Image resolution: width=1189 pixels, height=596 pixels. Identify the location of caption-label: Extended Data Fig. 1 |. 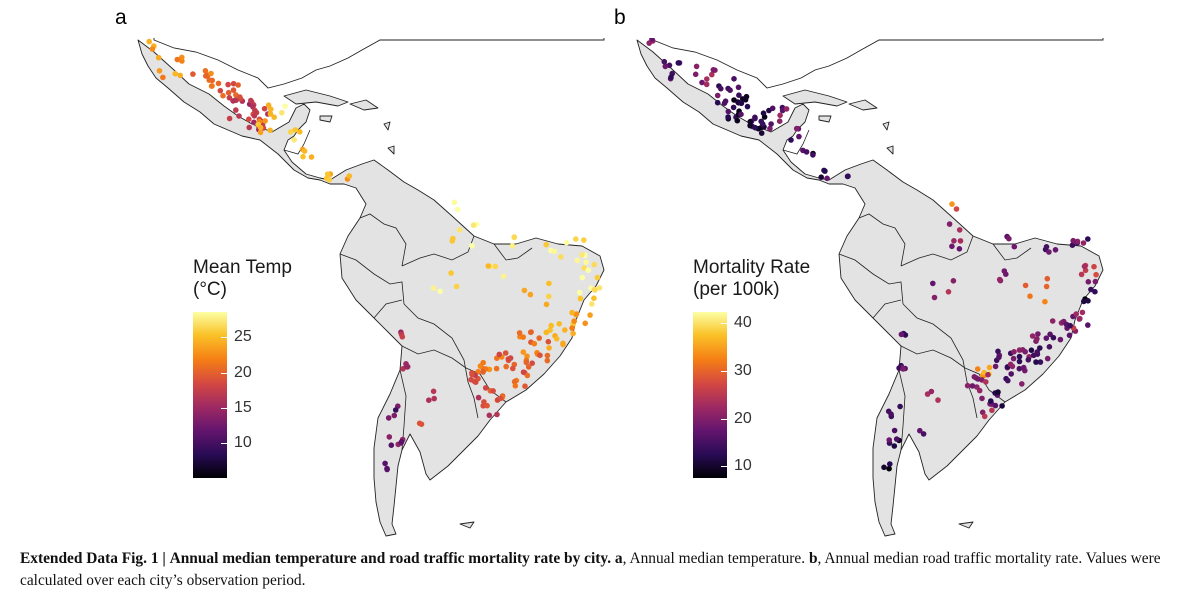
(93, 558).